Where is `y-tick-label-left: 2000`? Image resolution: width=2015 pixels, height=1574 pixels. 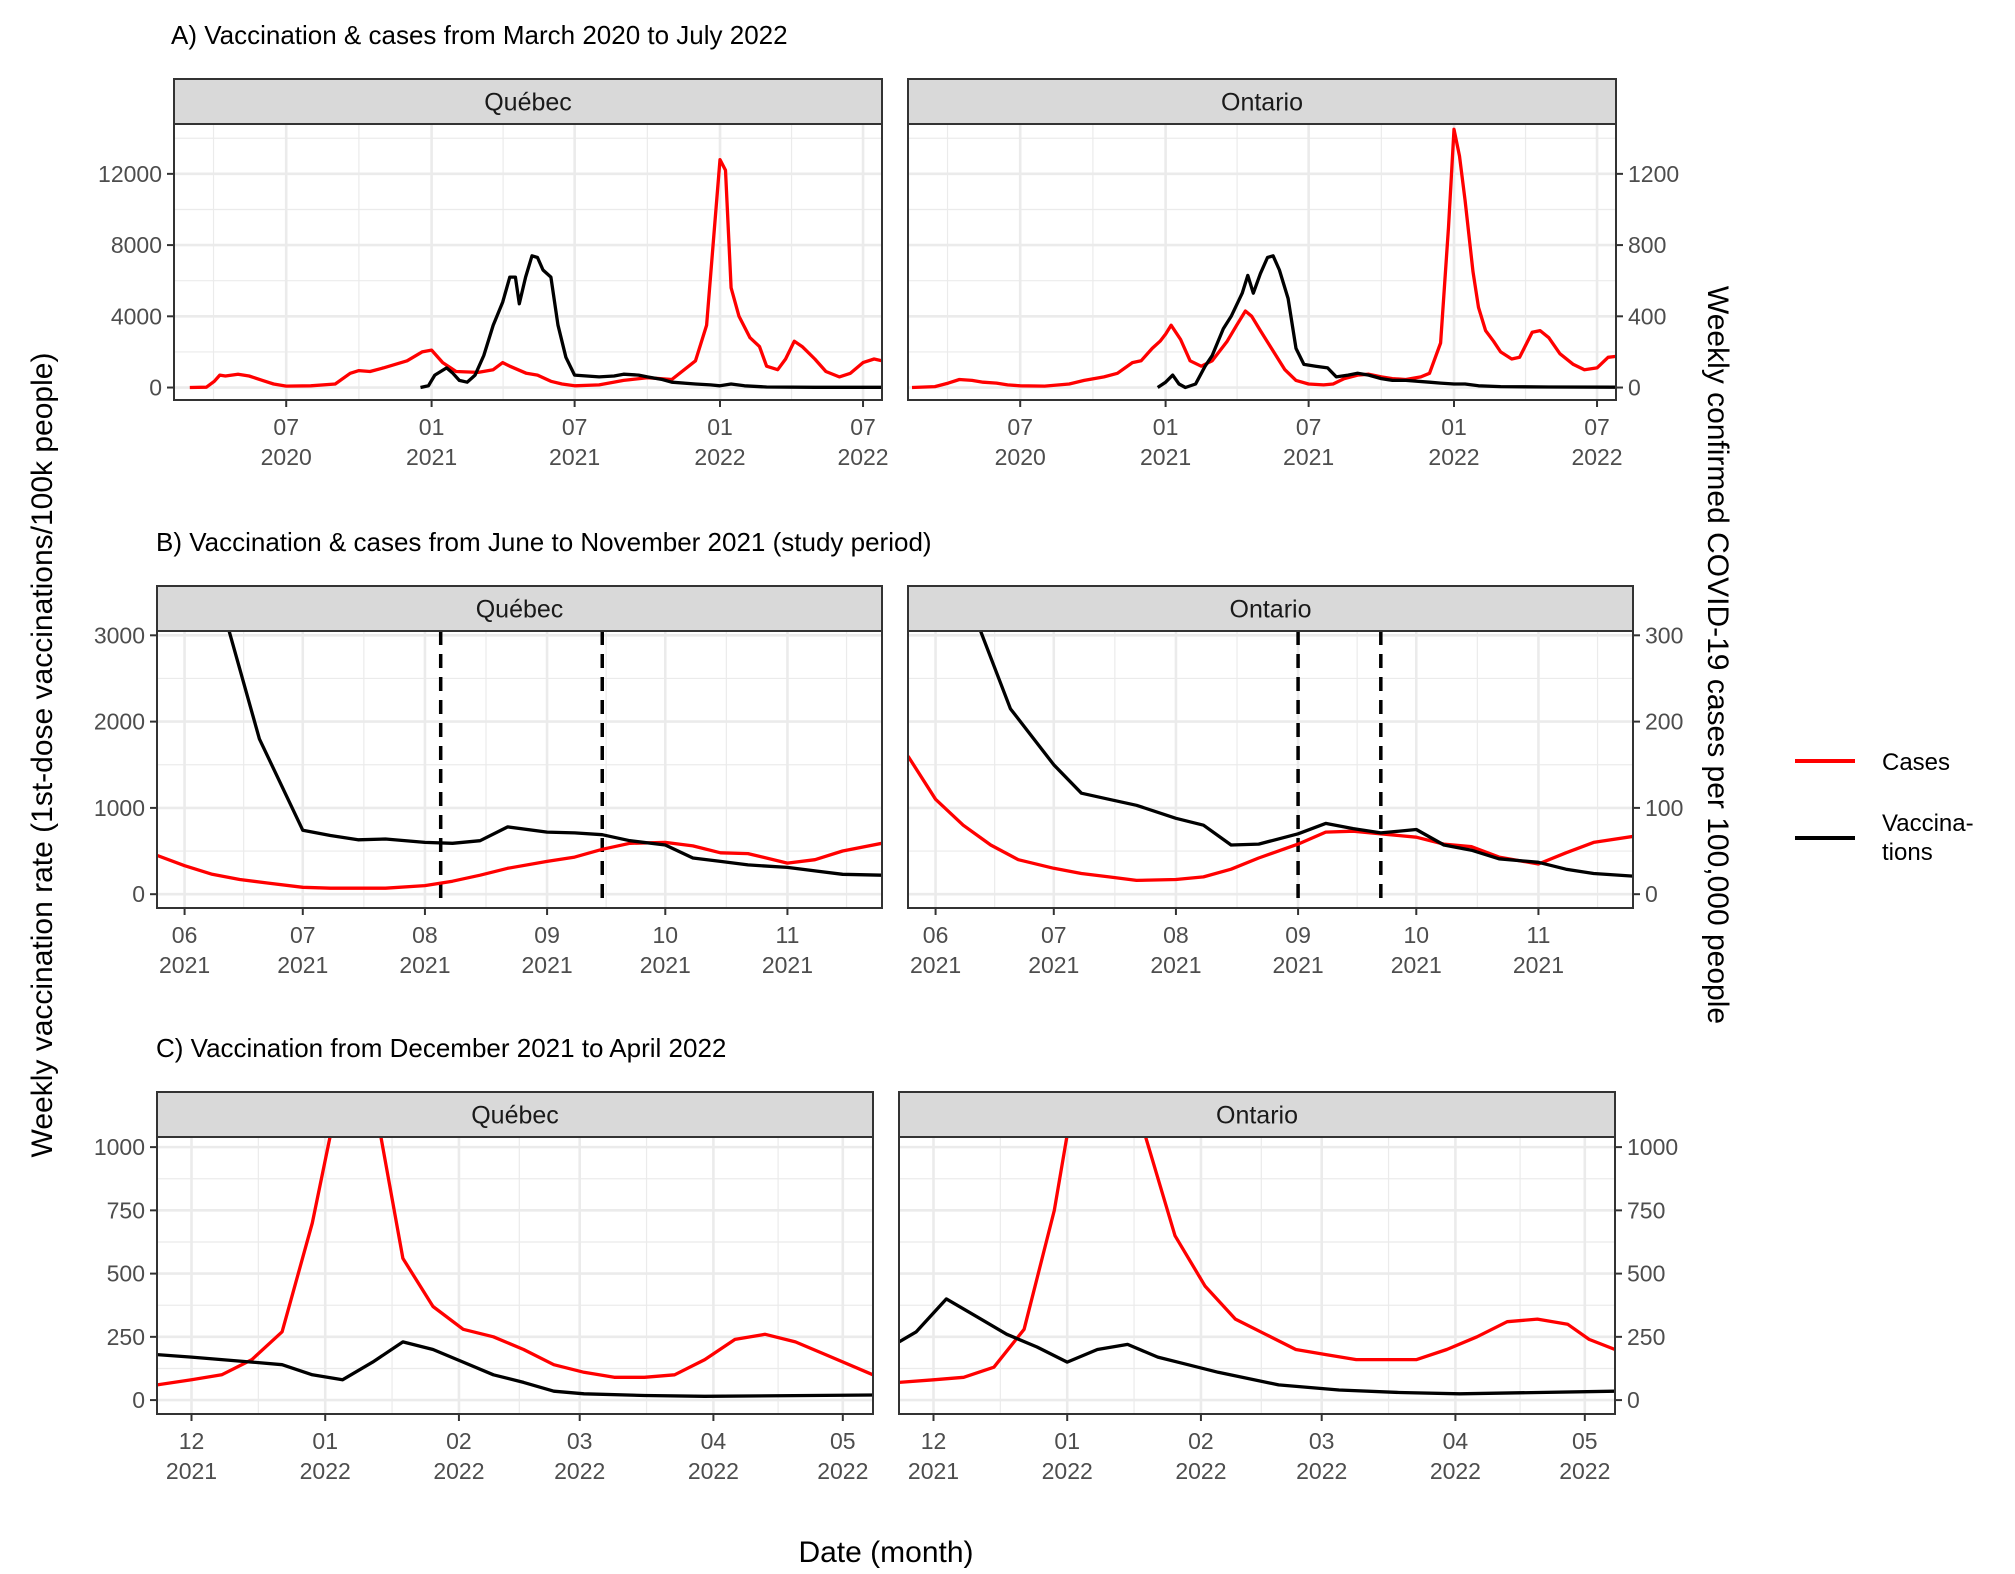 y-tick-label-left: 2000 is located at coordinates (119, 722).